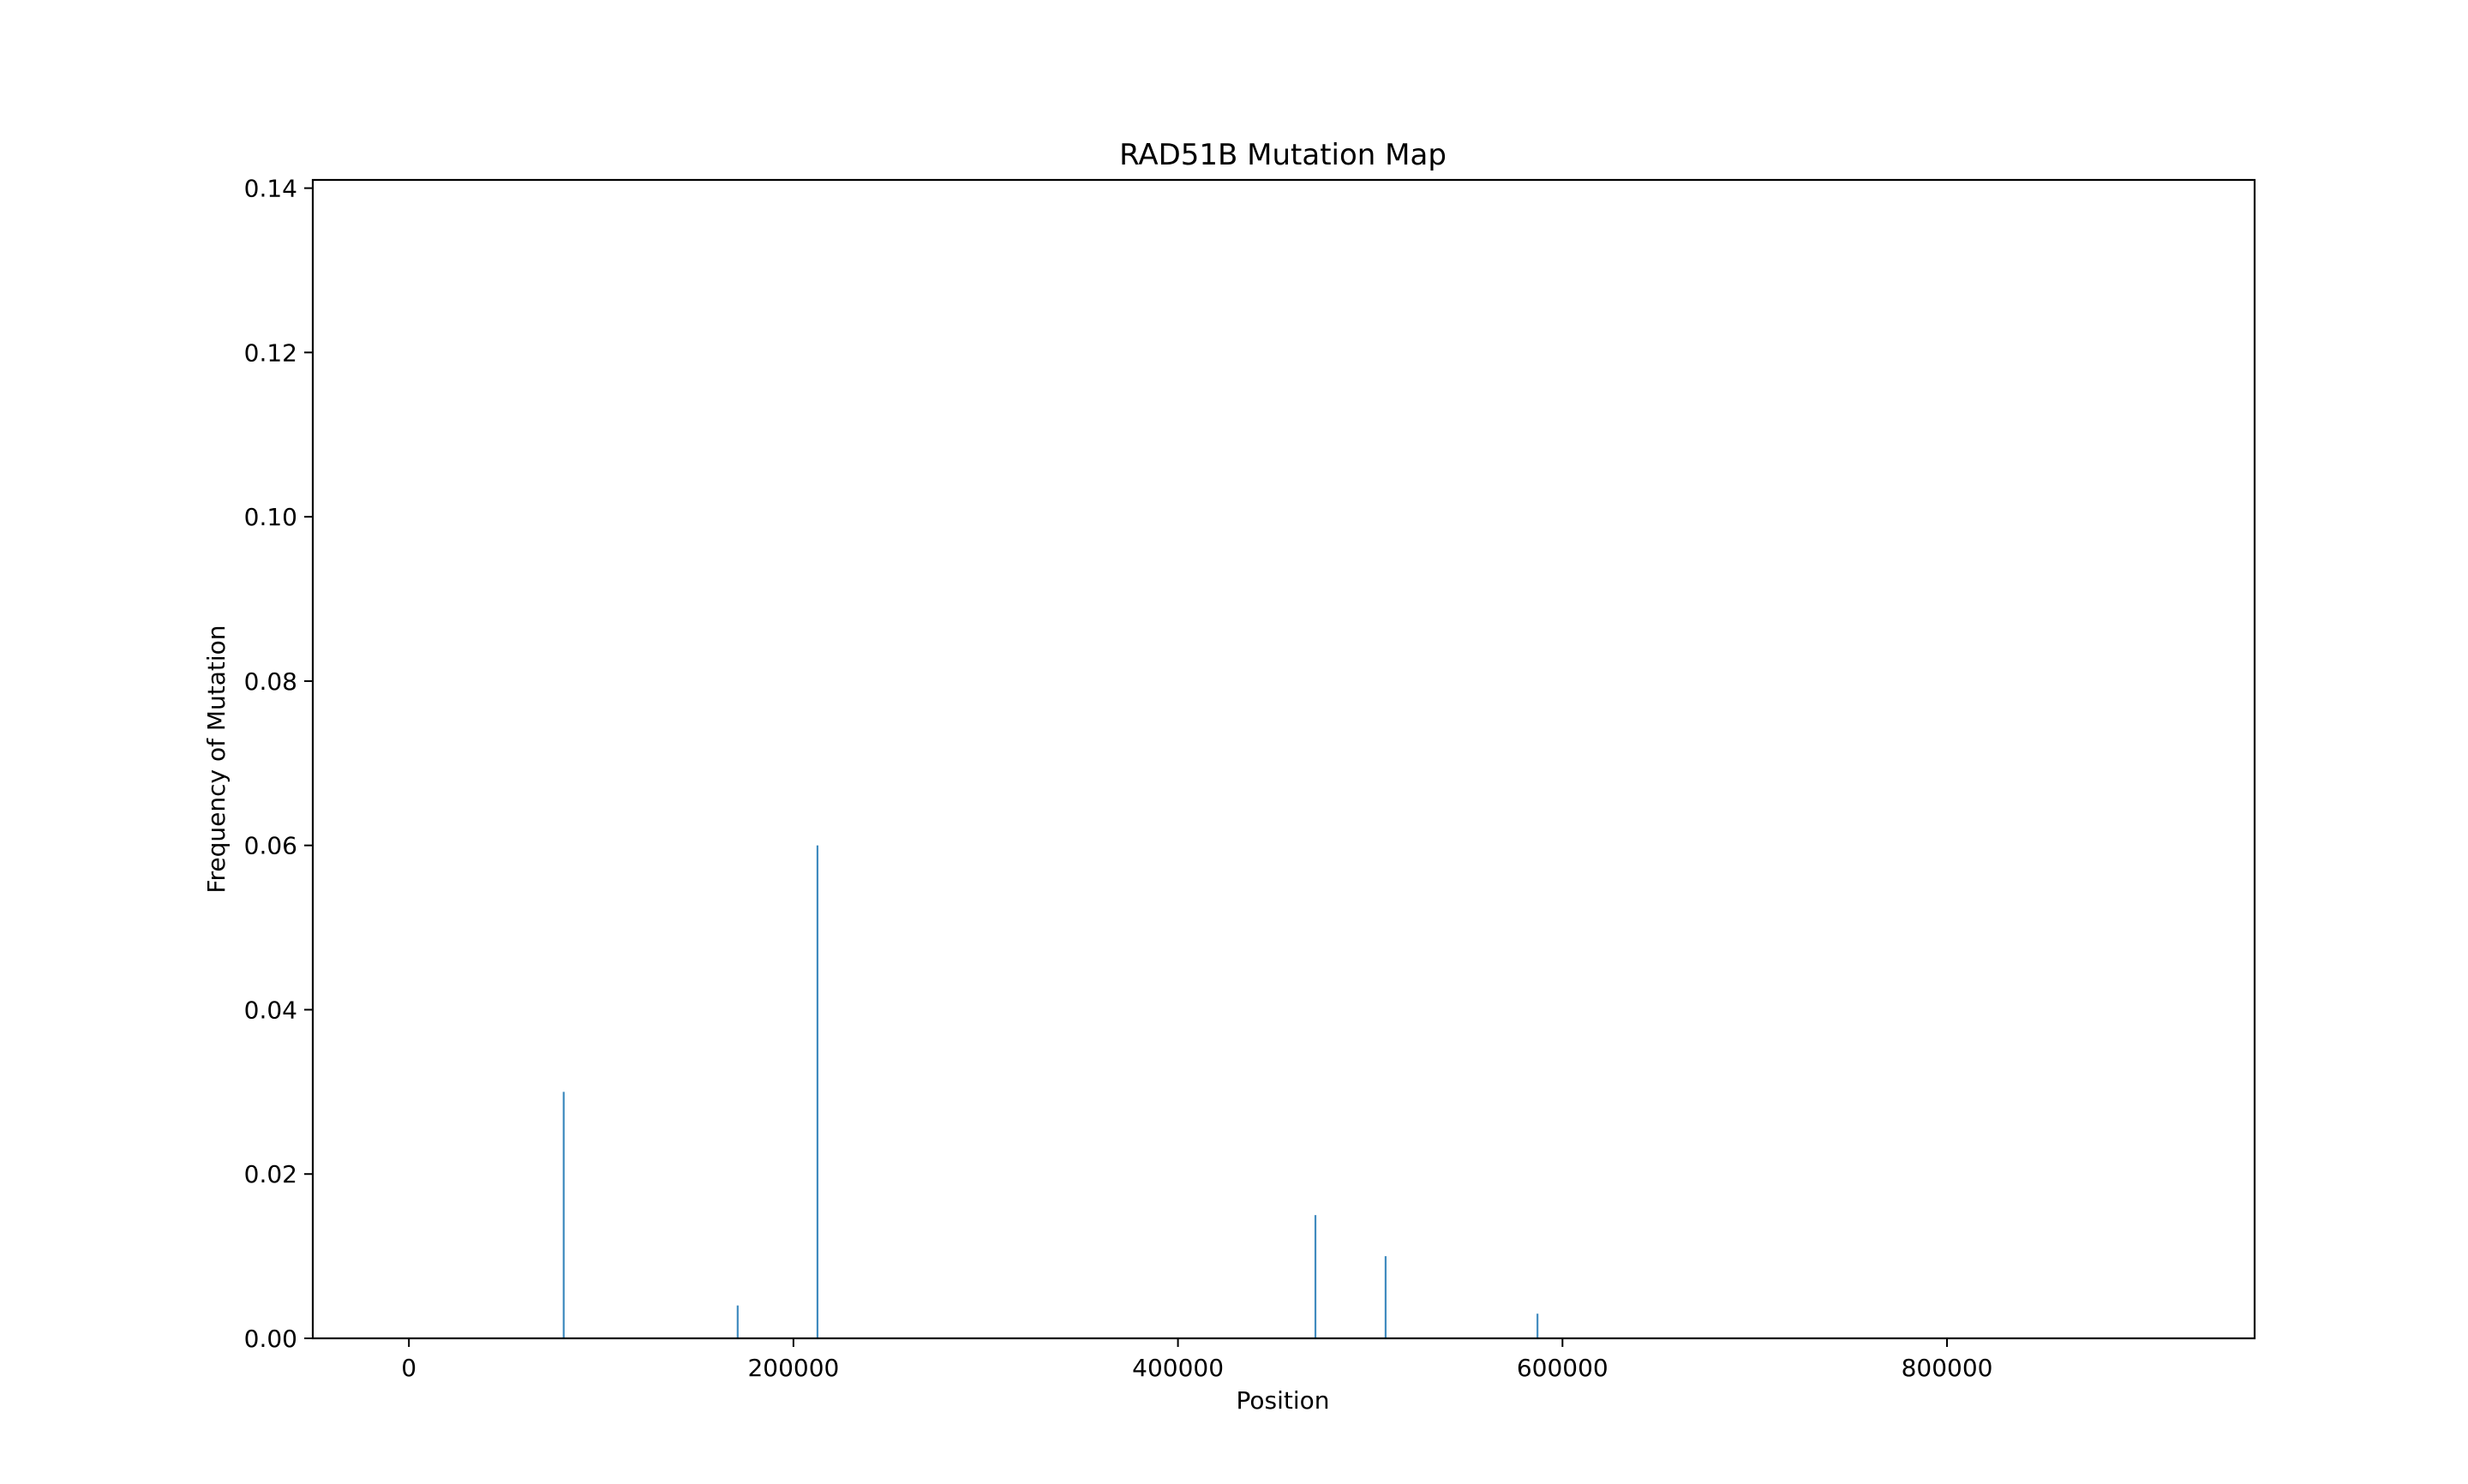 Image resolution: width=2468 pixels, height=1484 pixels. I want to click on y-tick-label: 0.06, so click(270, 846).